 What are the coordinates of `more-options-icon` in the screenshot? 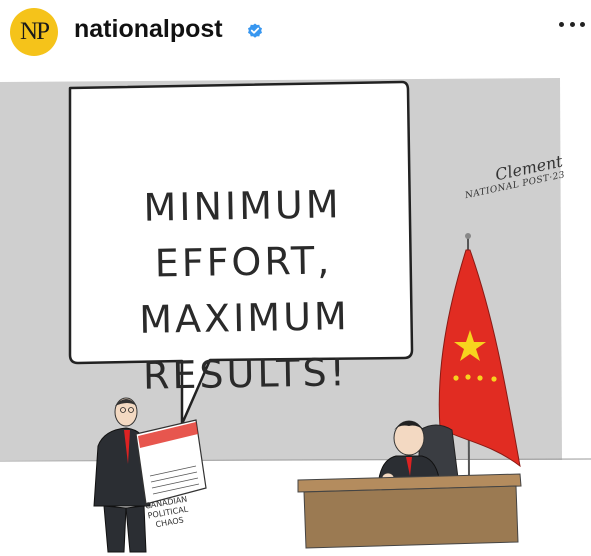 It's located at (572, 24).